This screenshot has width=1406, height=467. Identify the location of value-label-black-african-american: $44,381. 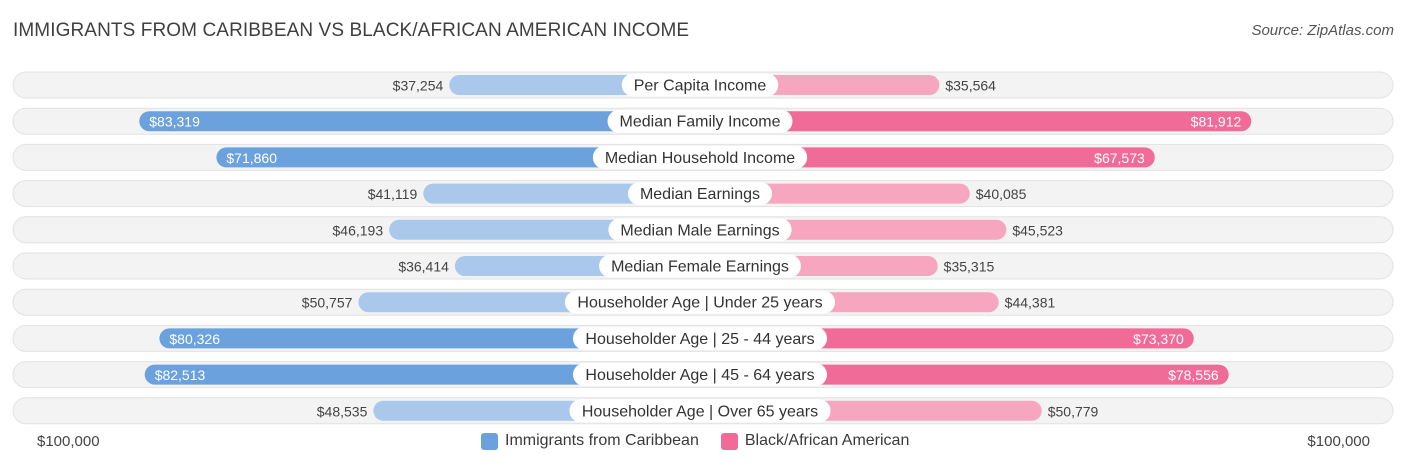
(1030, 303).